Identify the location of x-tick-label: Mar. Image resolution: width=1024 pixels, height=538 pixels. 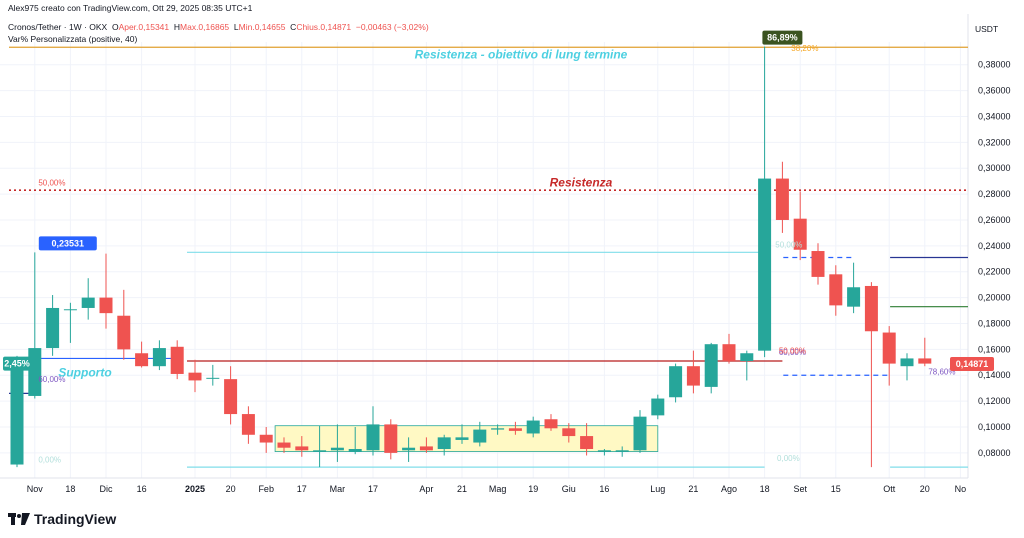
(338, 489).